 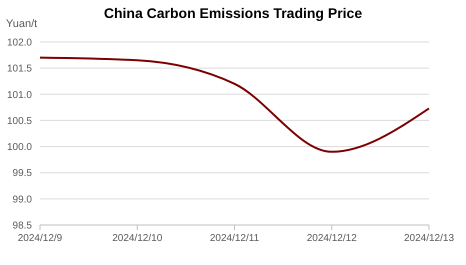 What do you see at coordinates (22, 24) in the screenshot?
I see `y-axis-title: Yuan/t` at bounding box center [22, 24].